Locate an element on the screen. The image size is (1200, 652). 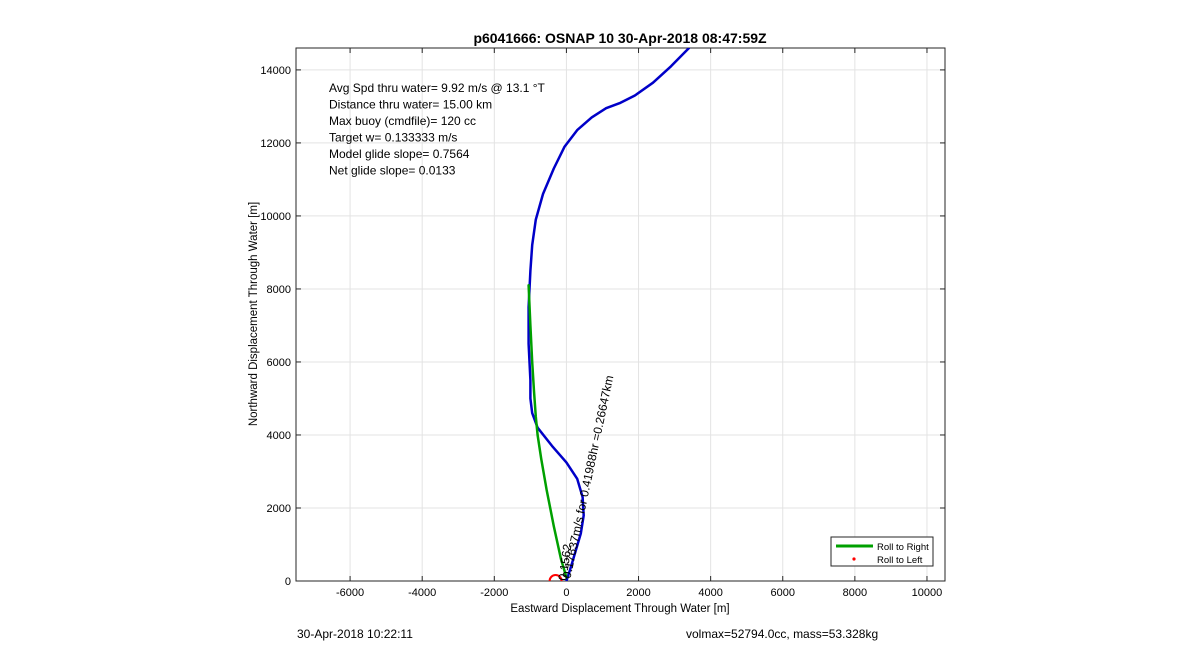
y-axis-label: Northward Displacement Through Water [m] is located at coordinates (254, 314).